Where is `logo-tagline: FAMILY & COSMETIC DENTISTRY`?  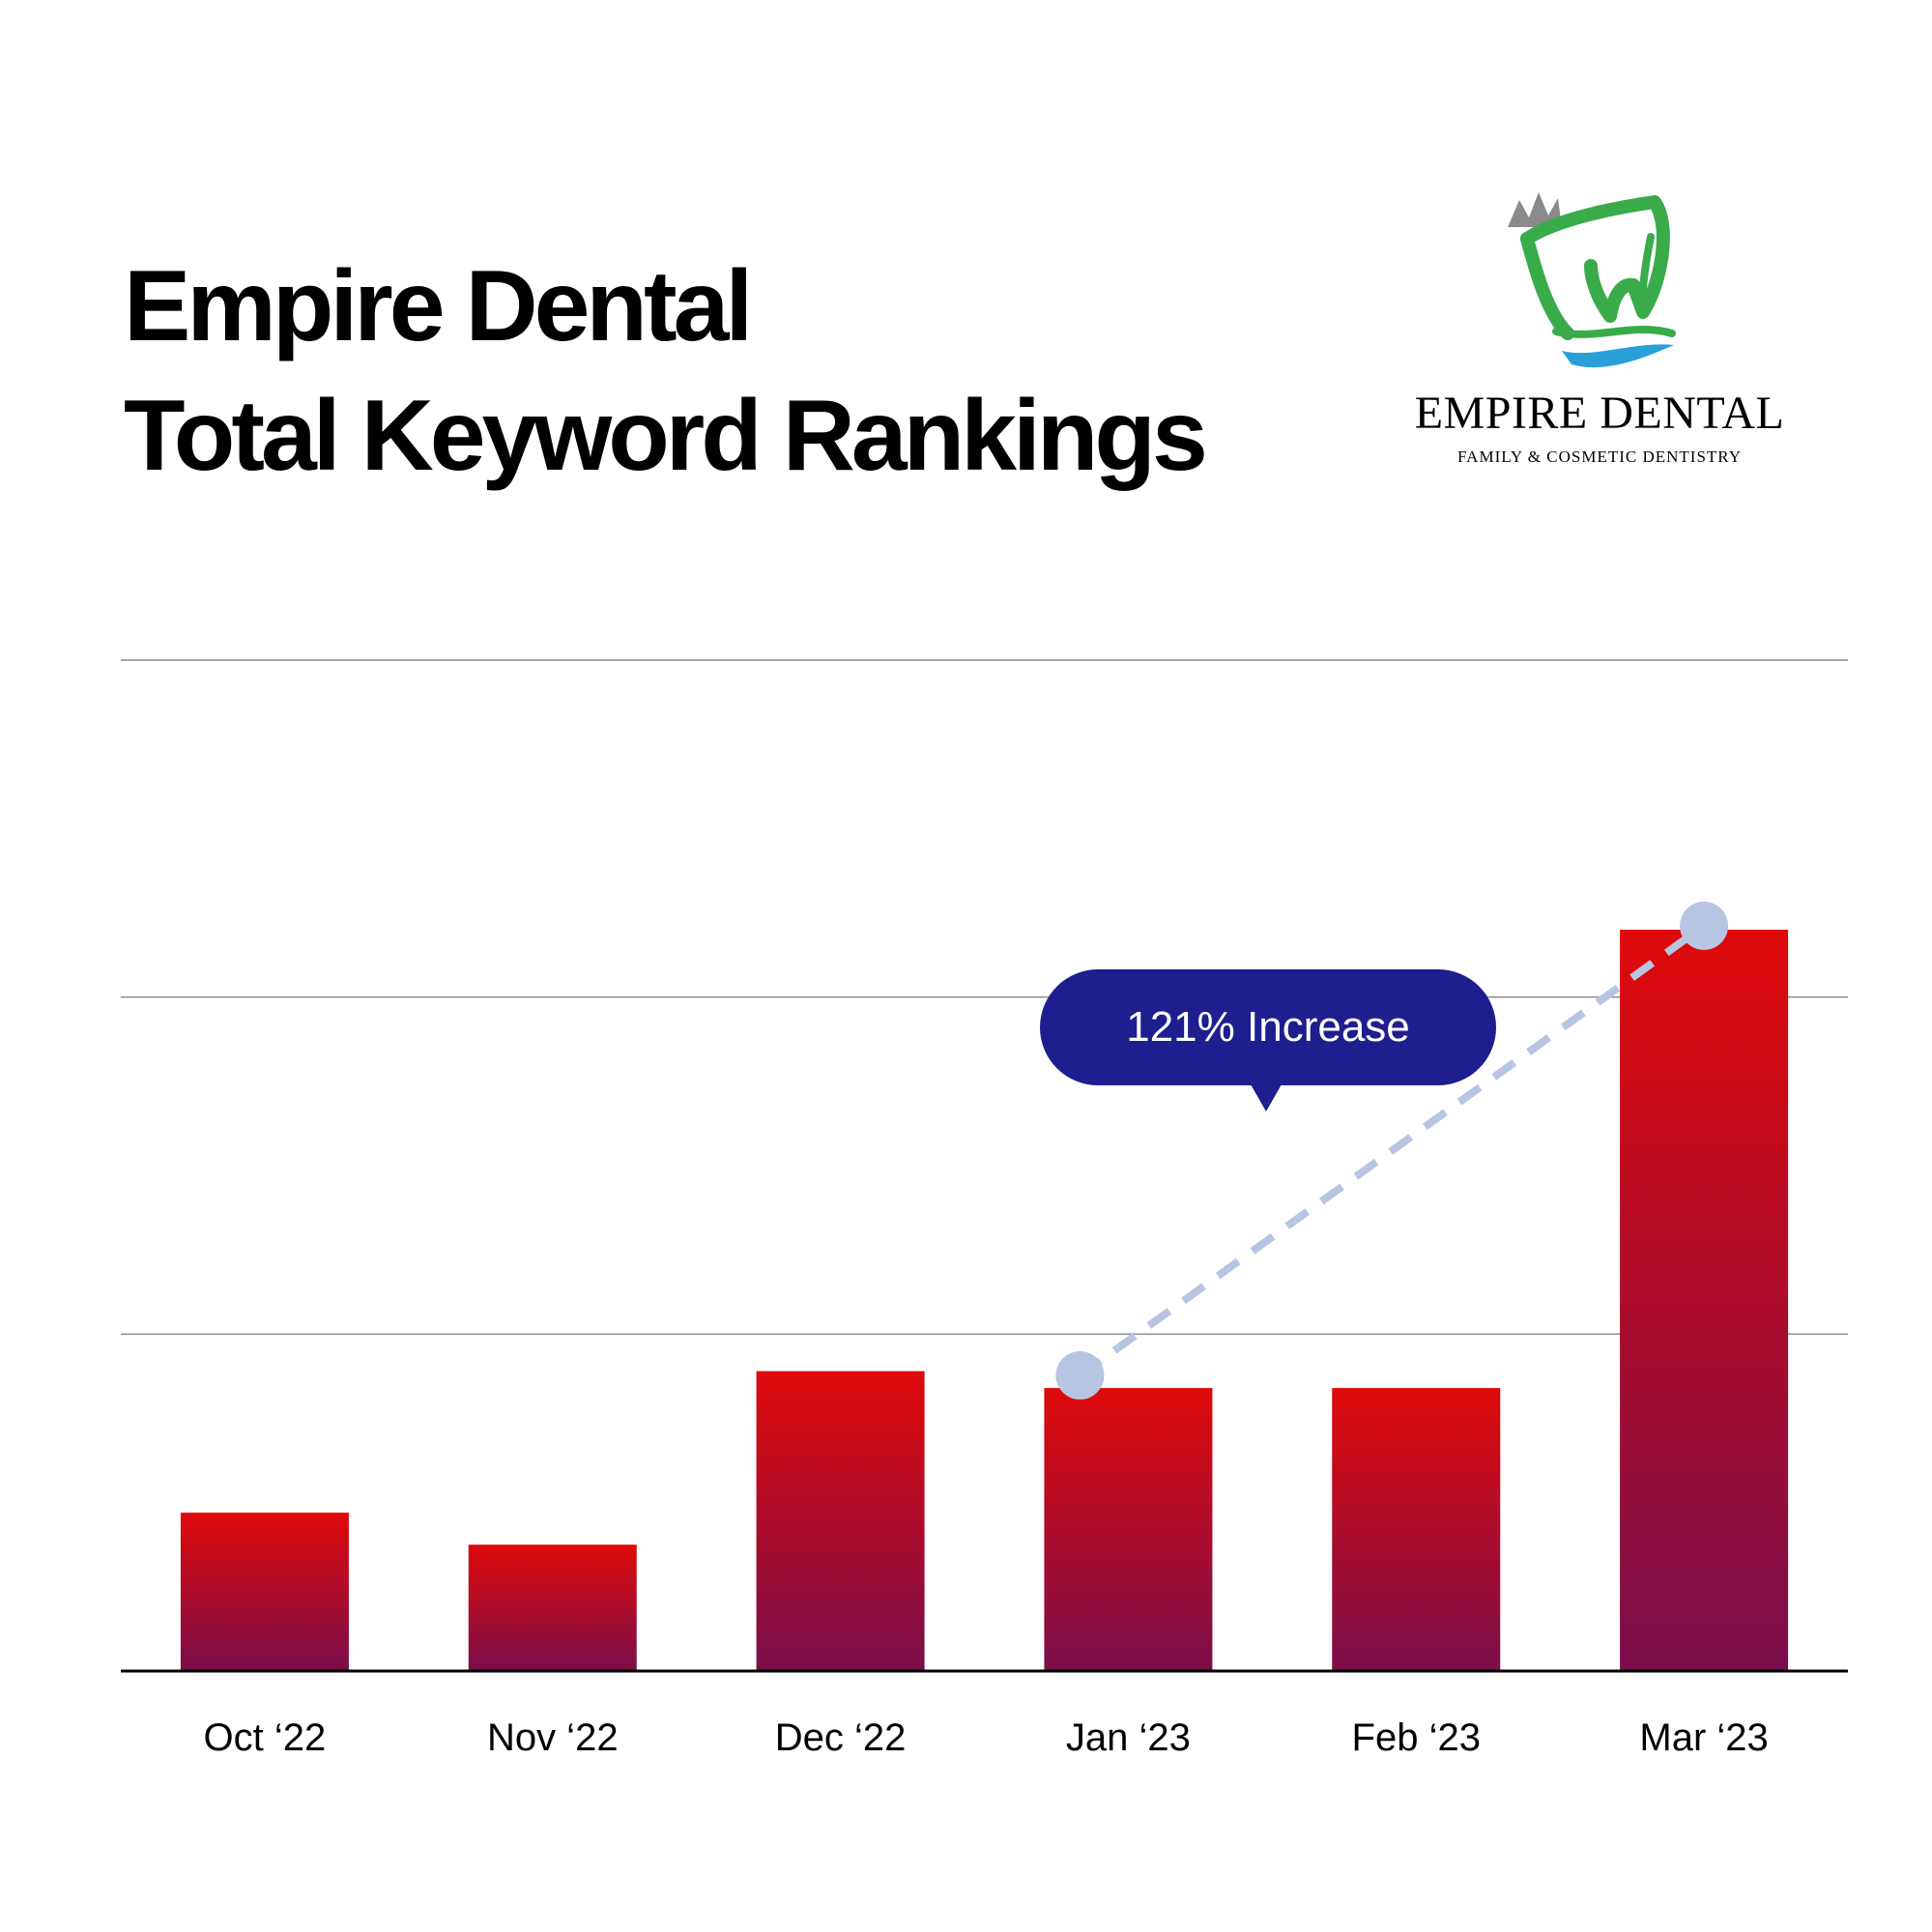
logo-tagline: FAMILY & COSMETIC DENTISTRY is located at coordinates (1599, 456).